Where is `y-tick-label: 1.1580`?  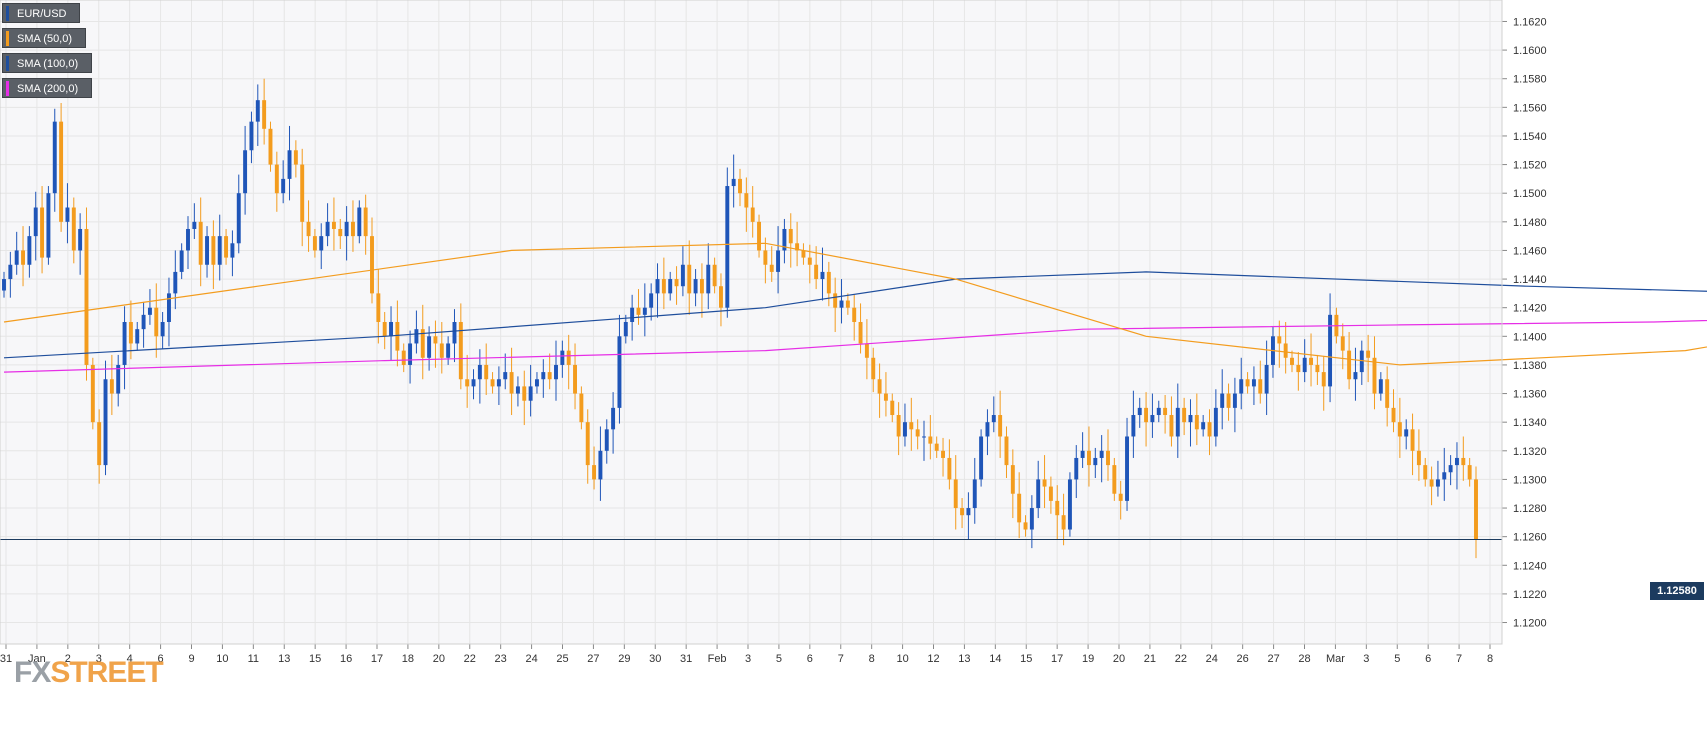 y-tick-label: 1.1580 is located at coordinates (1530, 80).